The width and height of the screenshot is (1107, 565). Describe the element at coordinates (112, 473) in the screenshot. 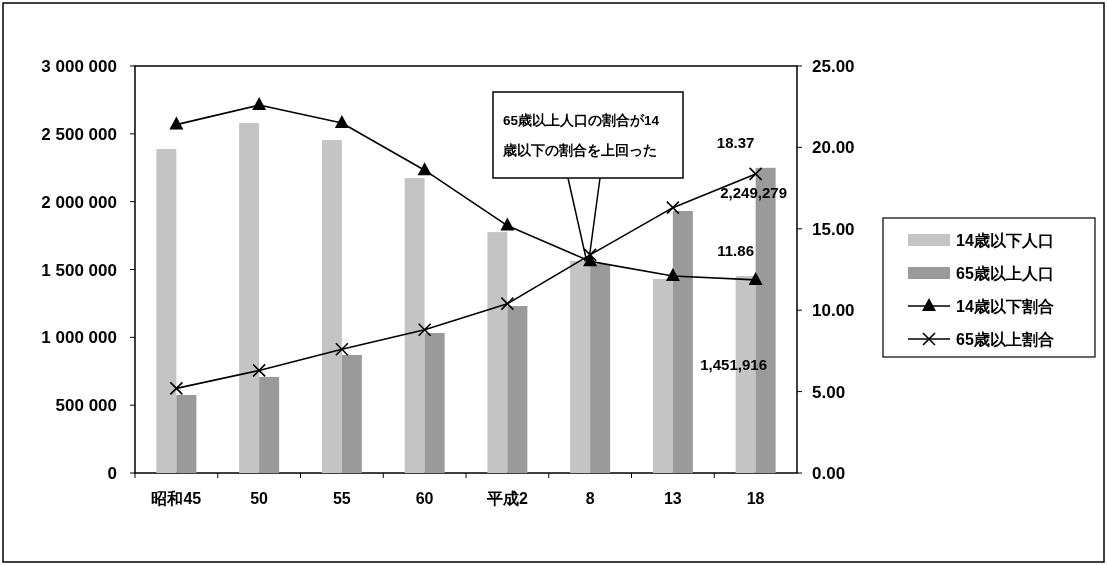

I see `y-tick-label: 0` at that location.